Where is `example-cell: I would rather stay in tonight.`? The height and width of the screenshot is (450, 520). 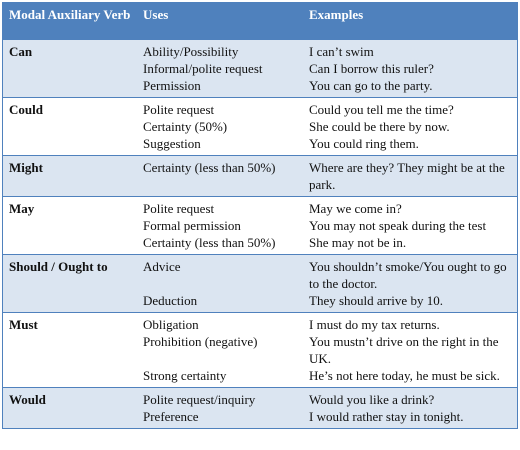
example-cell: I would rather stay in tonight. is located at coordinates (386, 416).